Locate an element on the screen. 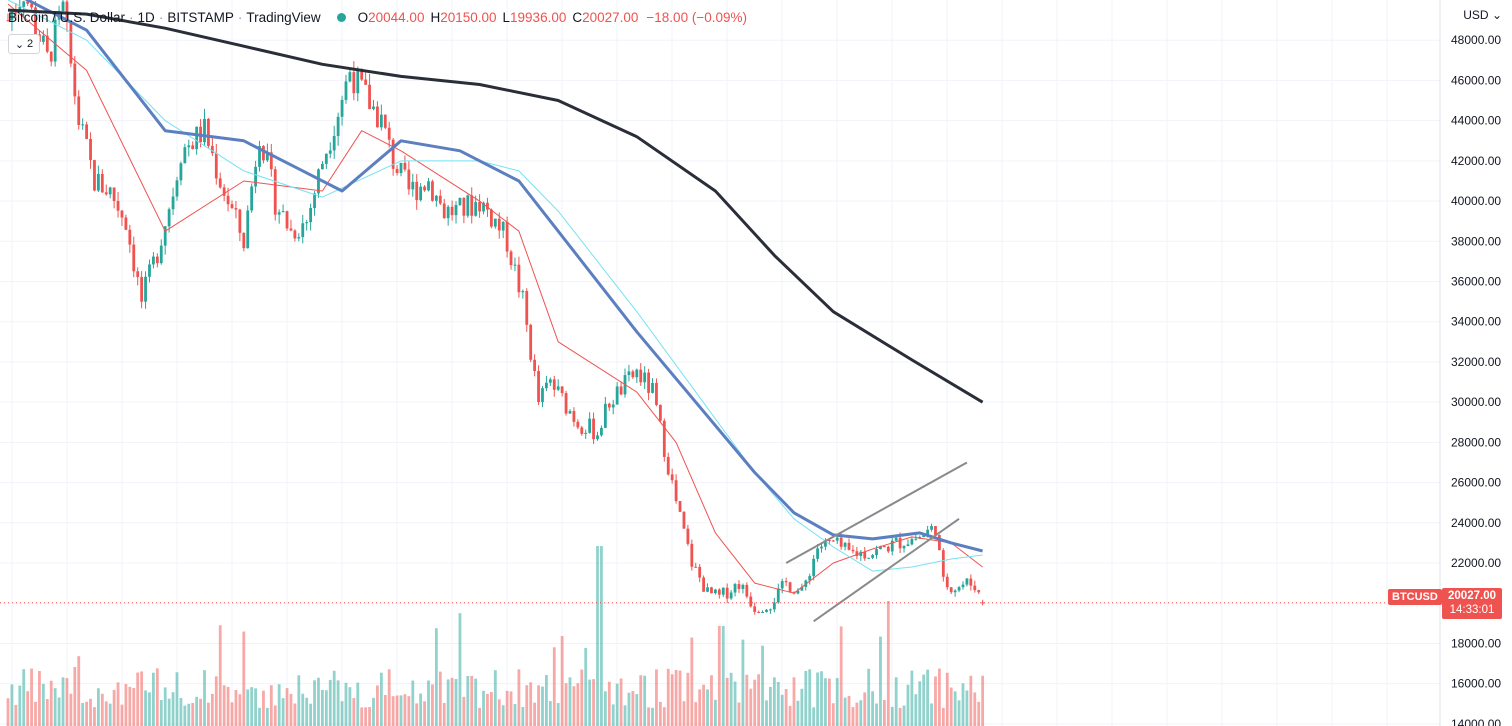 The image size is (1512, 726). open-value: O20044.00 is located at coordinates (391, 17).